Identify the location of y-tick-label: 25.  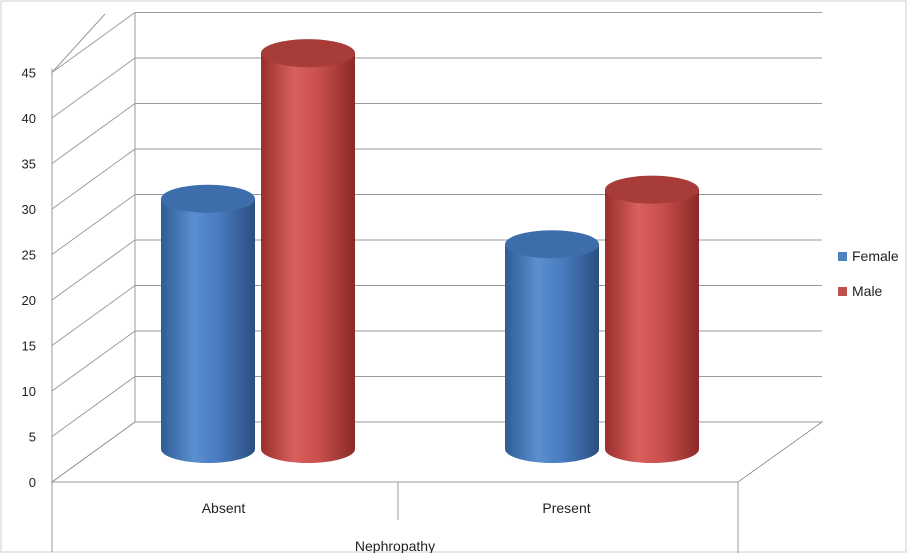
(29, 255).